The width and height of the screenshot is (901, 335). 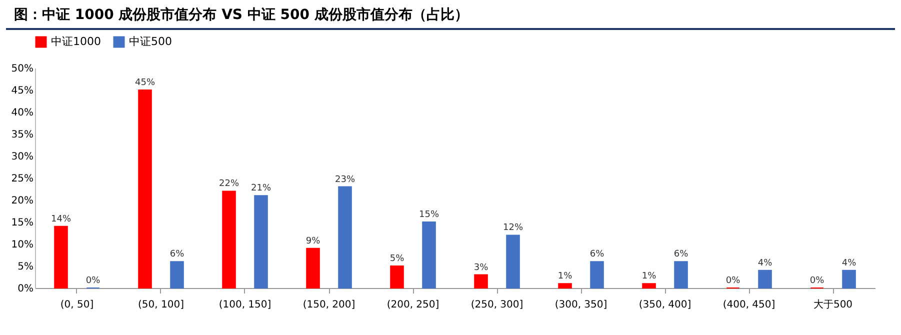 I want to click on y-tick-label: 50%, so click(x=22, y=69).